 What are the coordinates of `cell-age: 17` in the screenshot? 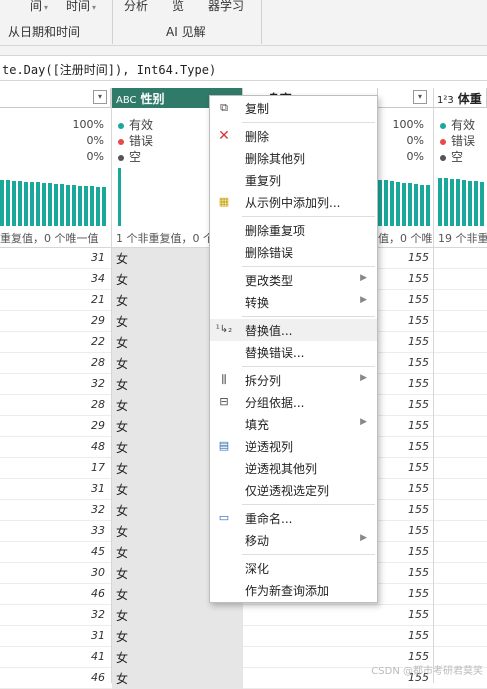 It's located at (98, 467).